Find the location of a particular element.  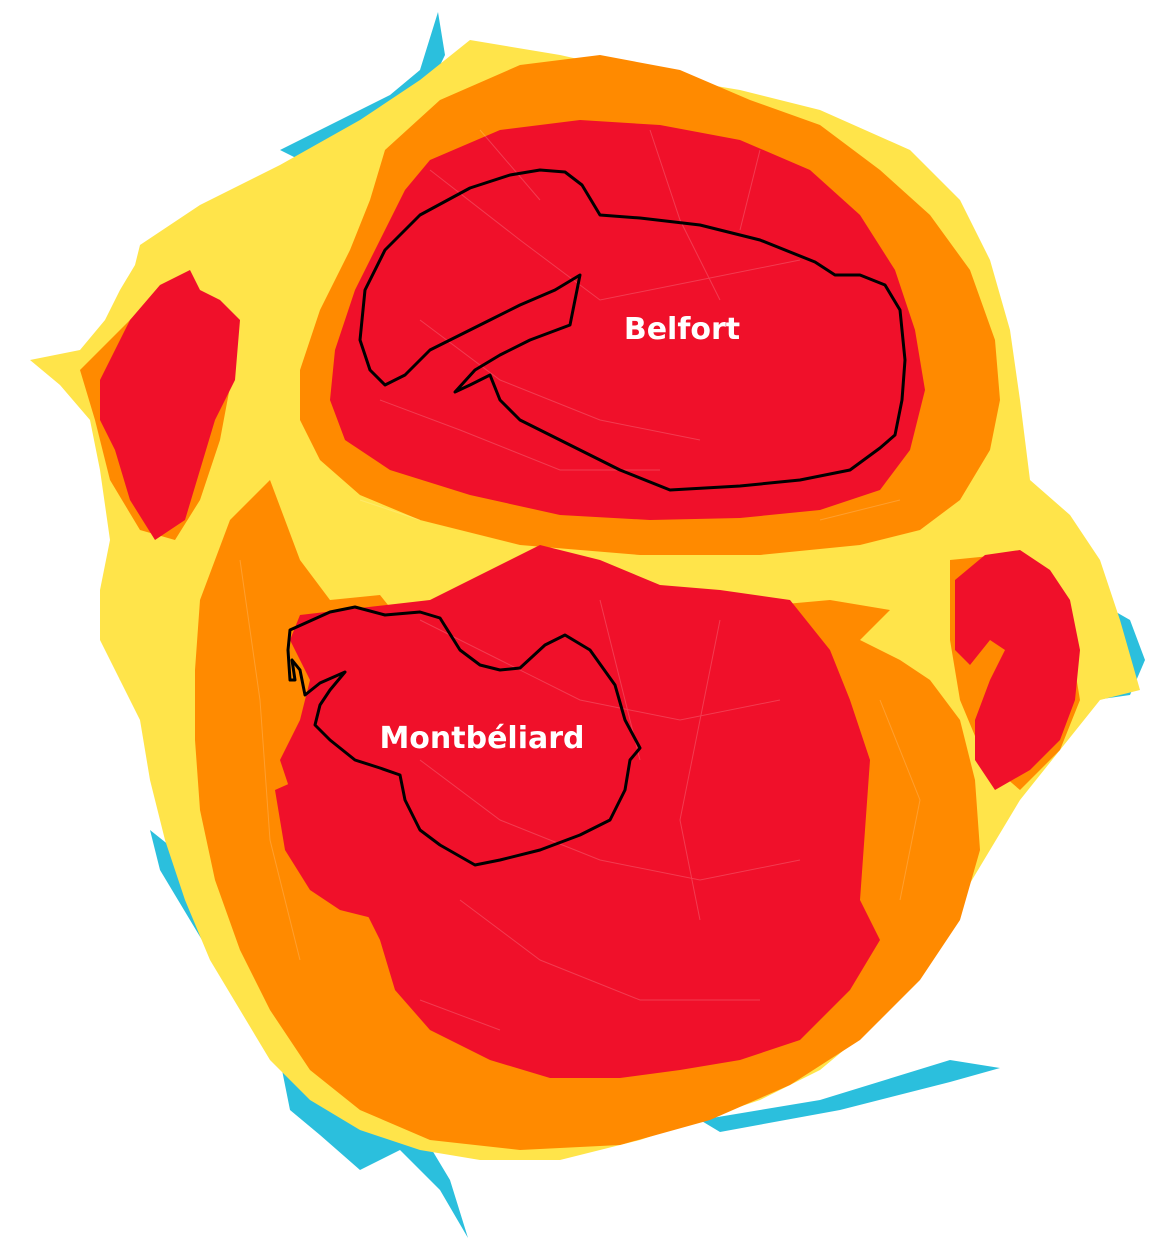

belfort-label: Belfort is located at coordinates (682, 329).